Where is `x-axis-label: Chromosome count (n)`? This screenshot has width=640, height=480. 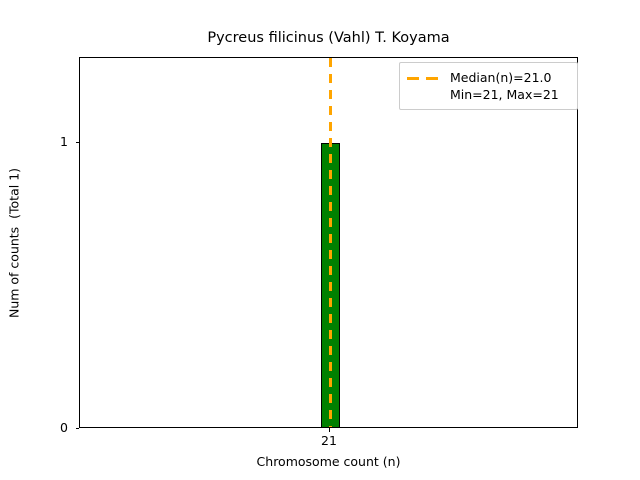 x-axis-label: Chromosome count (n) is located at coordinates (328, 461).